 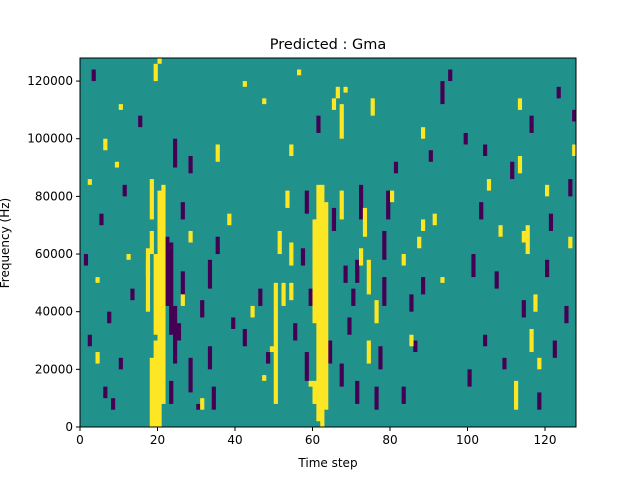 I want to click on x-tick-label: 60, so click(x=312, y=440).